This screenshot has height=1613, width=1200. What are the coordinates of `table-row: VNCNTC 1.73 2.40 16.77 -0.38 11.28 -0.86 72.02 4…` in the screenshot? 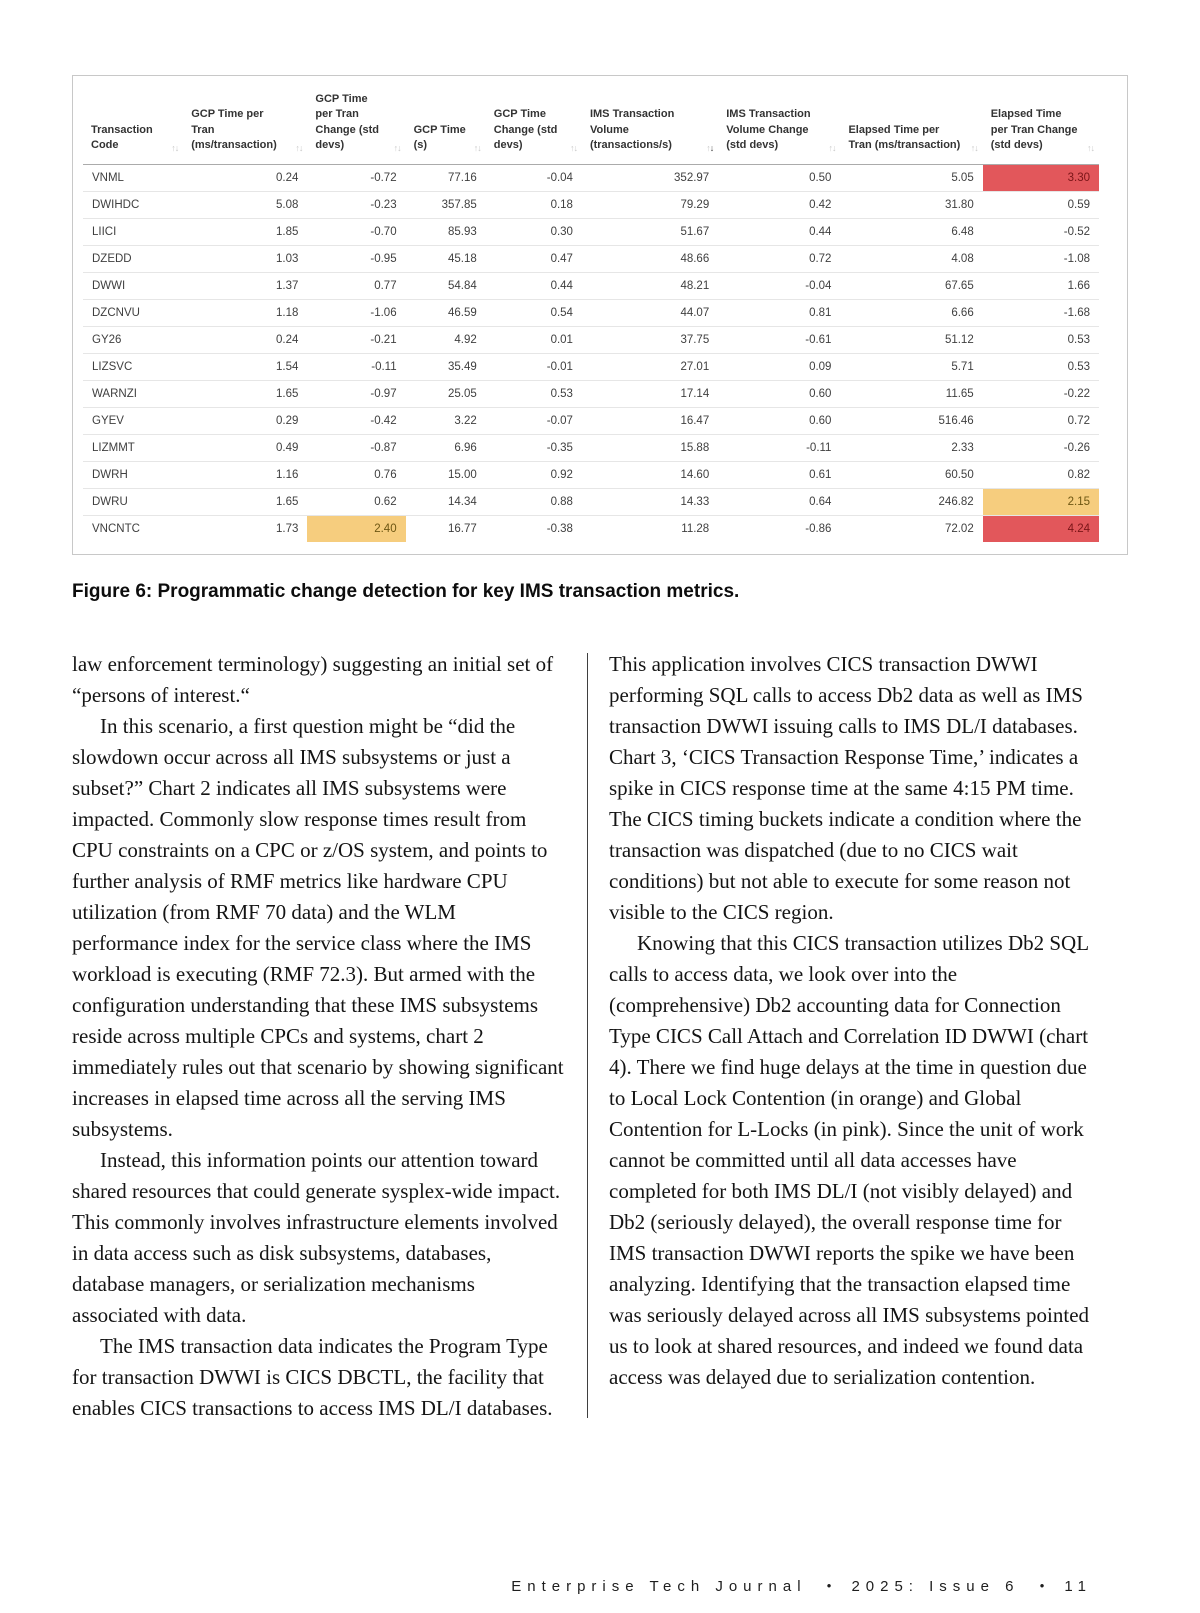 It's located at (591, 529).